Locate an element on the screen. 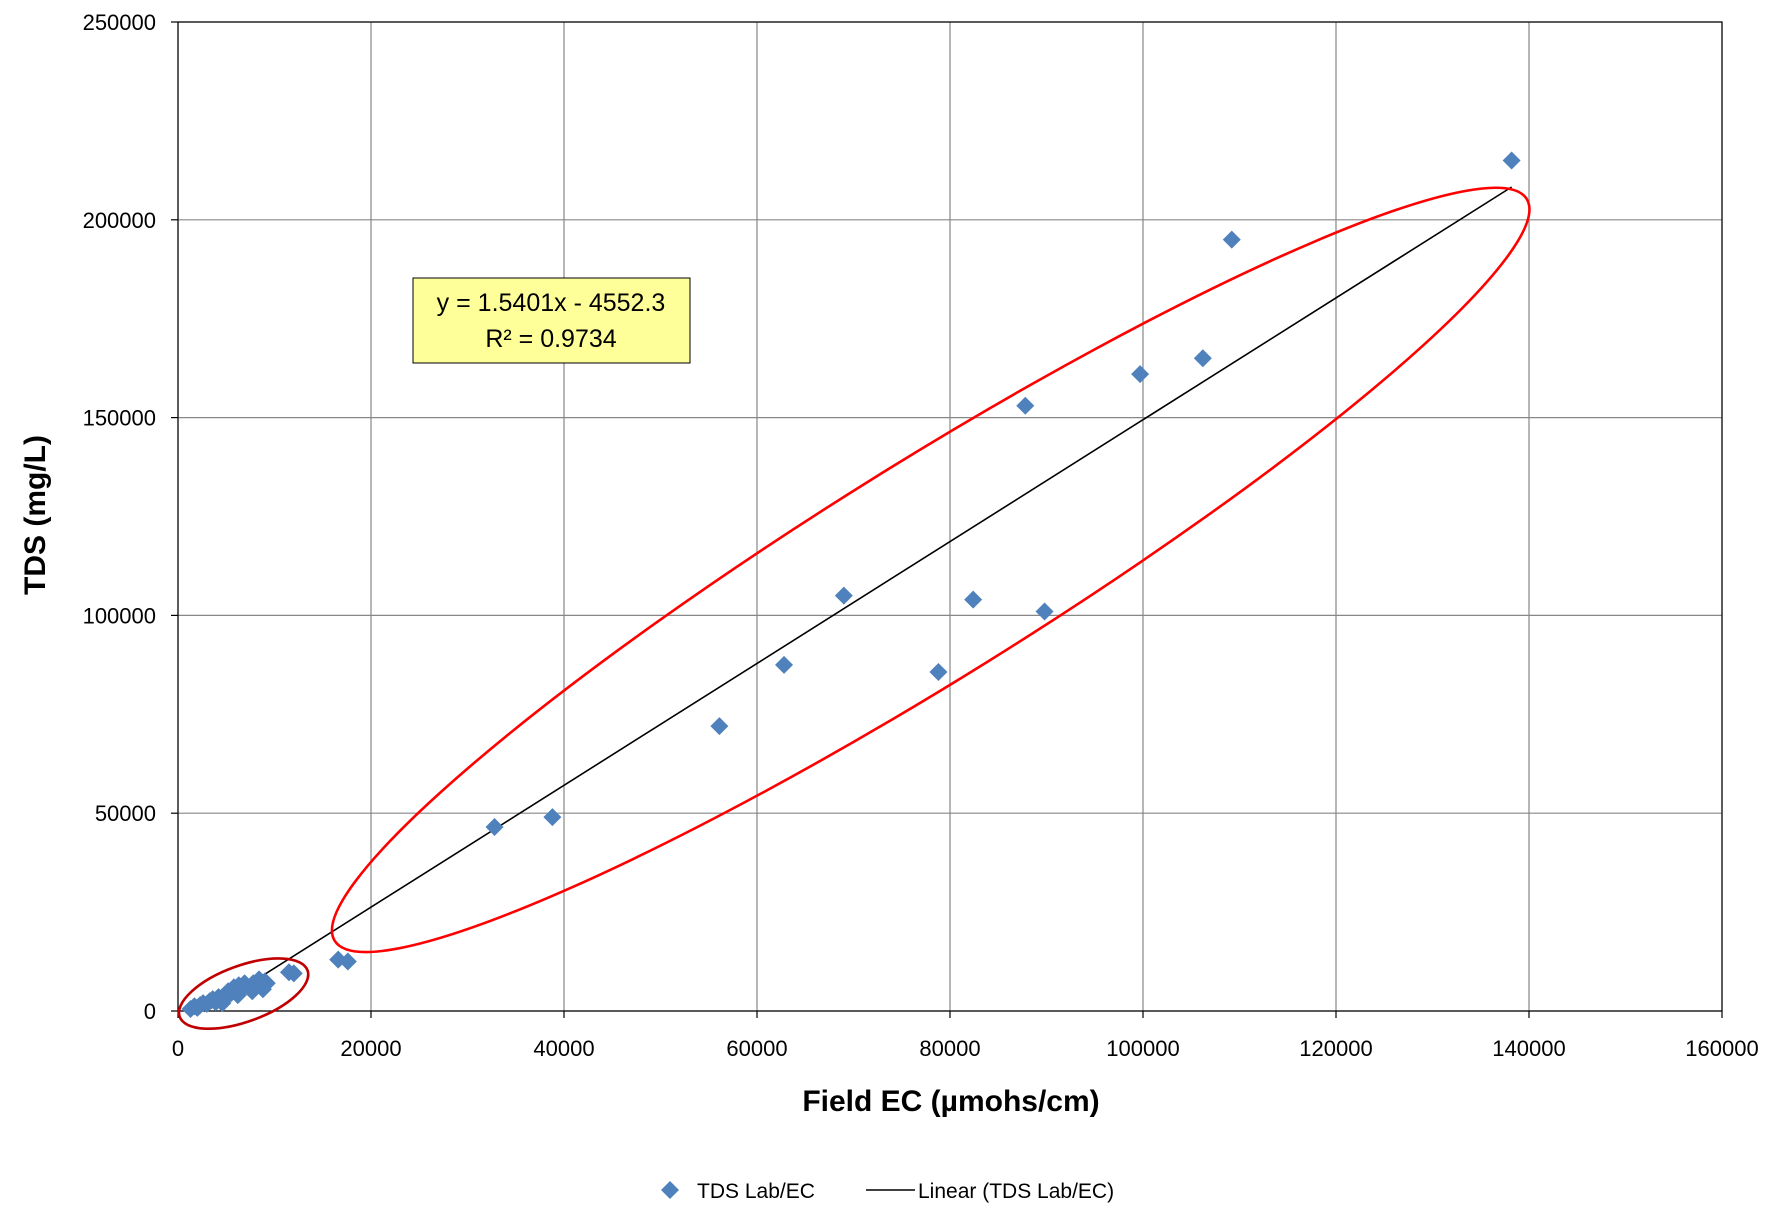 This screenshot has width=1767, height=1211. y-axis-tick-labels: 0 50000 100000 150000 200000 250000 is located at coordinates (119, 517).